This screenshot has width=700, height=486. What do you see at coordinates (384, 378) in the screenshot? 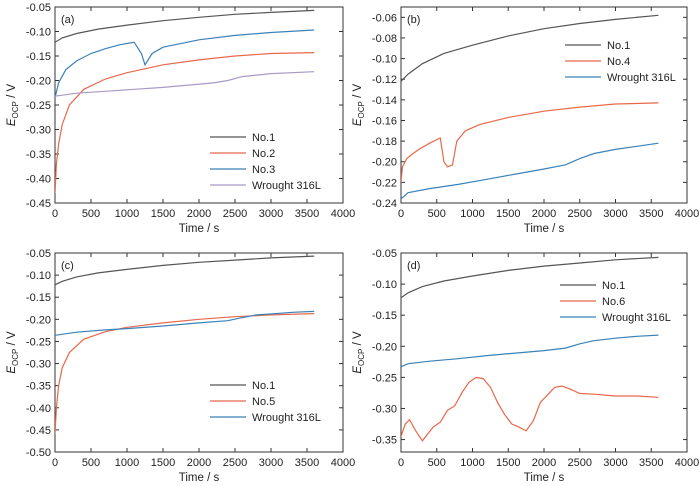
I see `y-tick-label: -0.25` at bounding box center [384, 378].